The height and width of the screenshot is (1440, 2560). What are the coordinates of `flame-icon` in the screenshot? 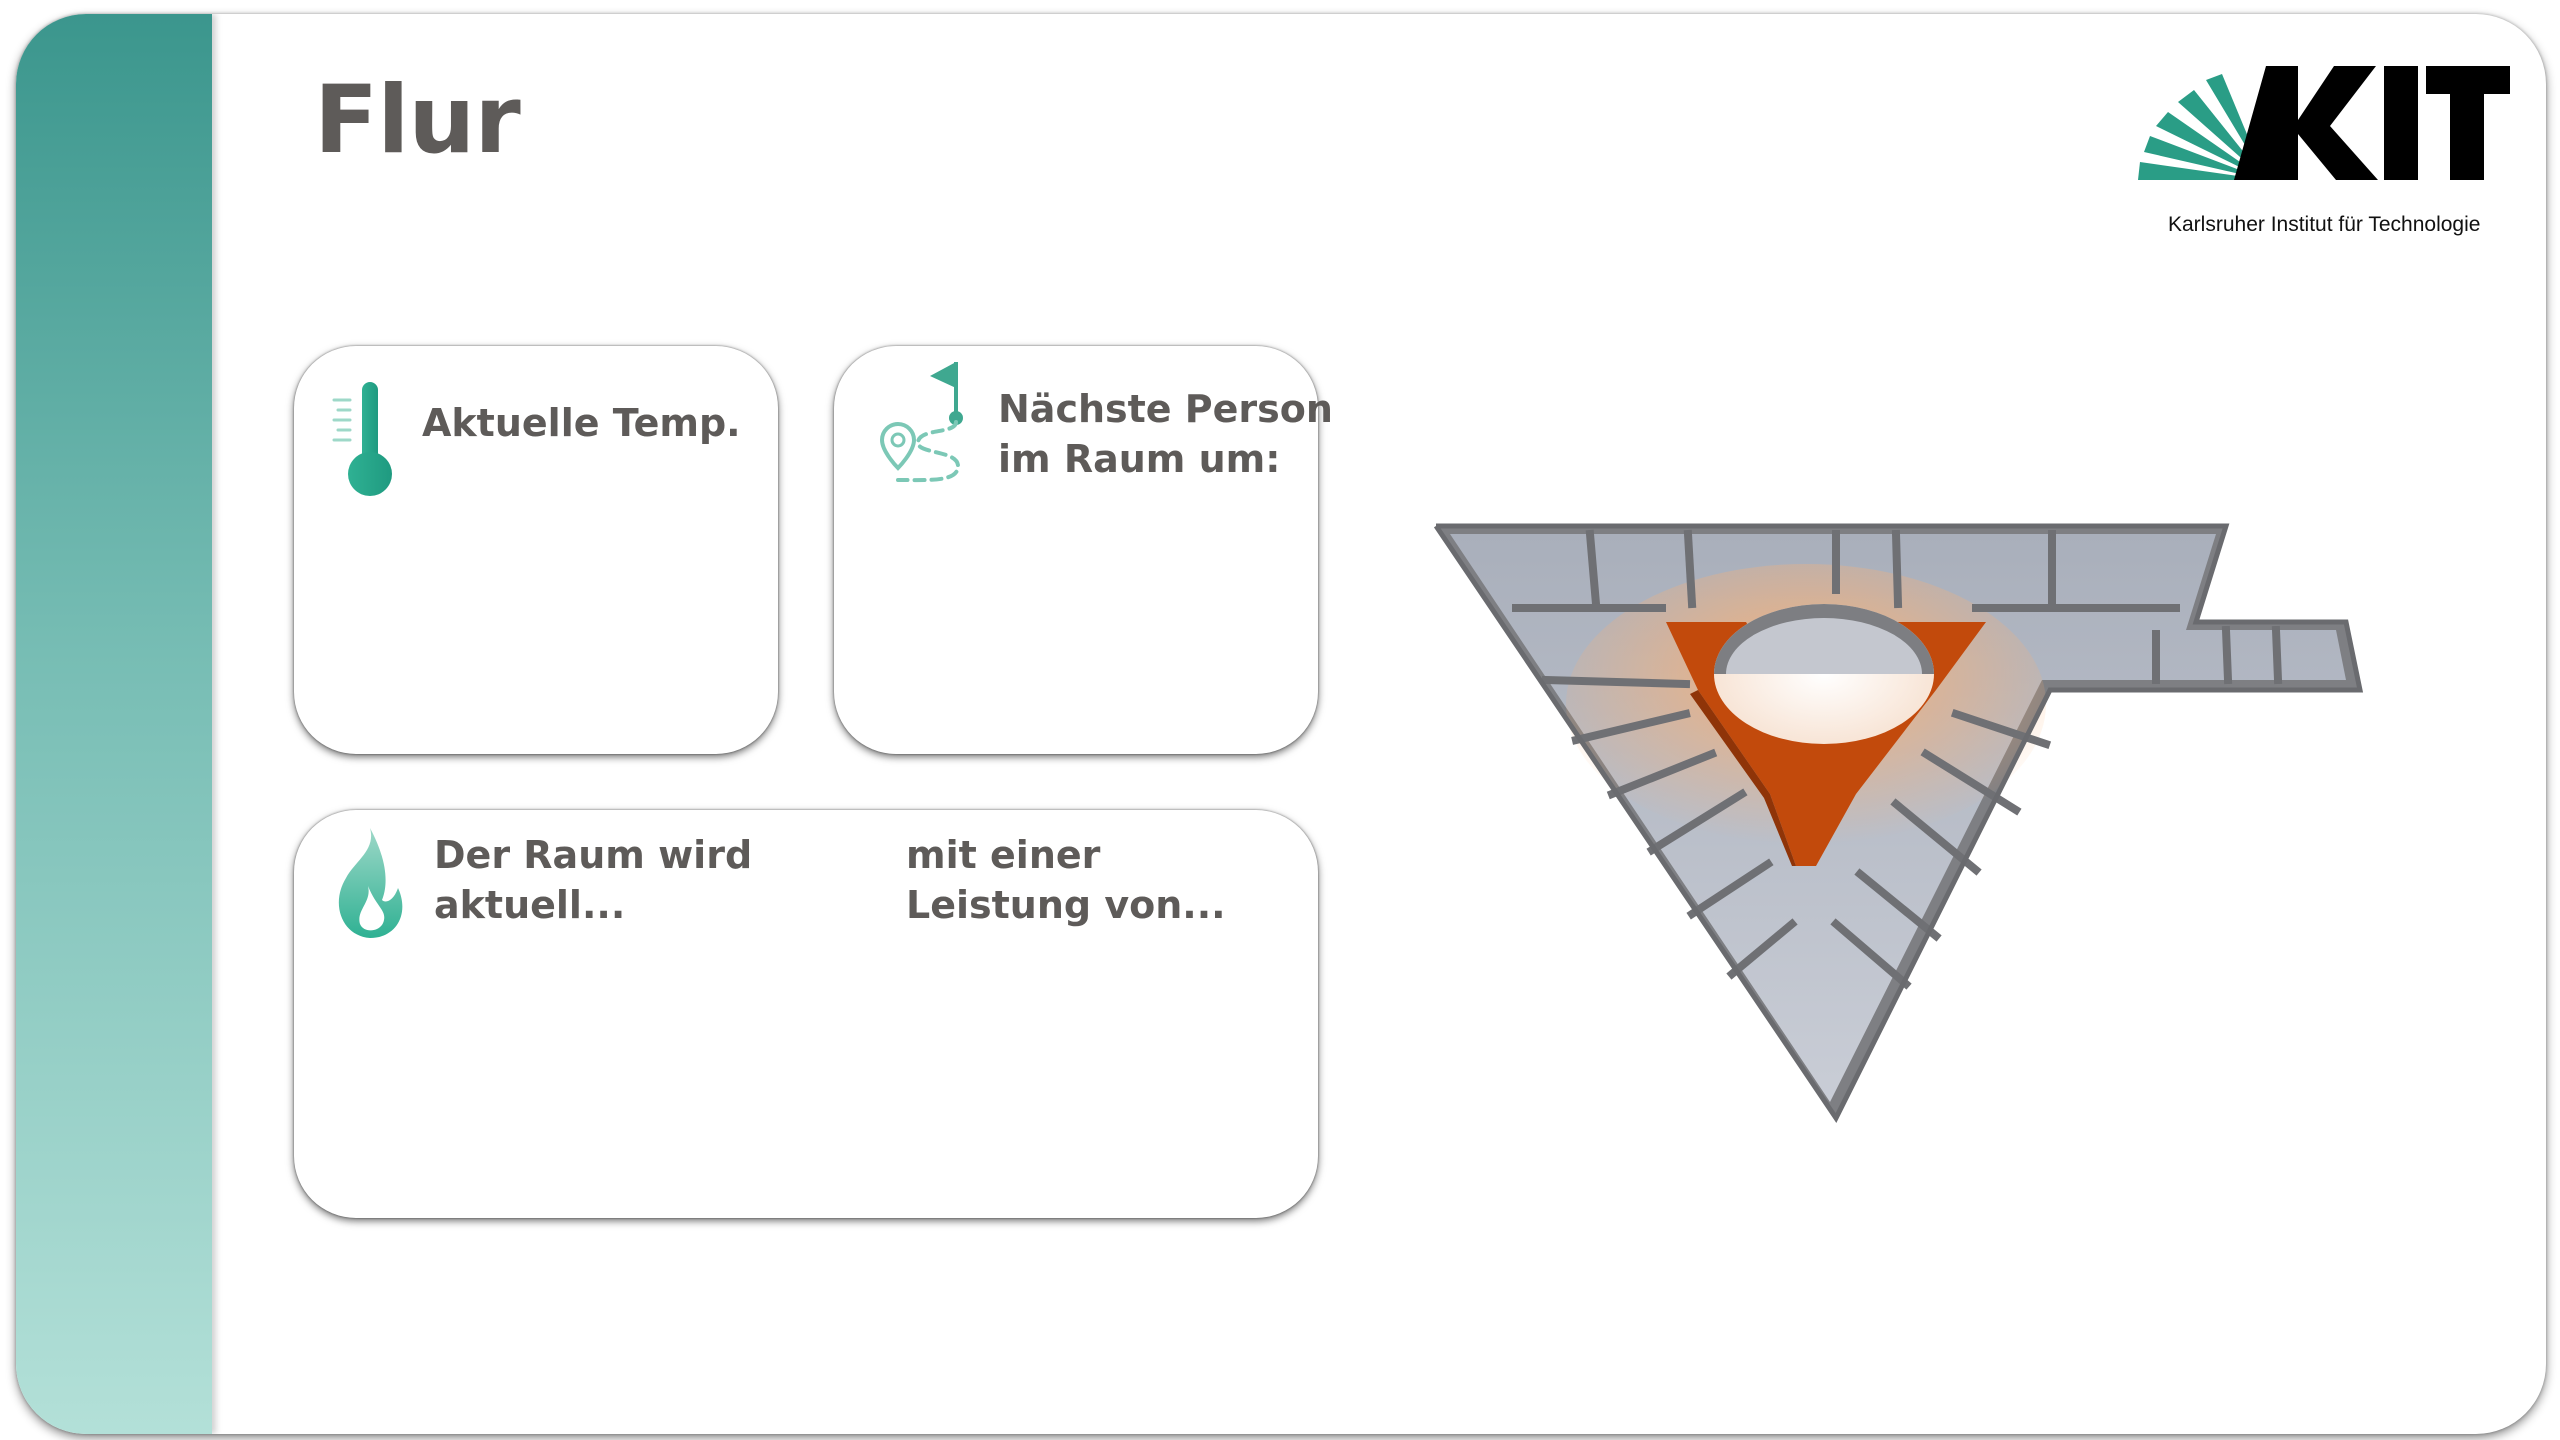 It's located at (370, 883).